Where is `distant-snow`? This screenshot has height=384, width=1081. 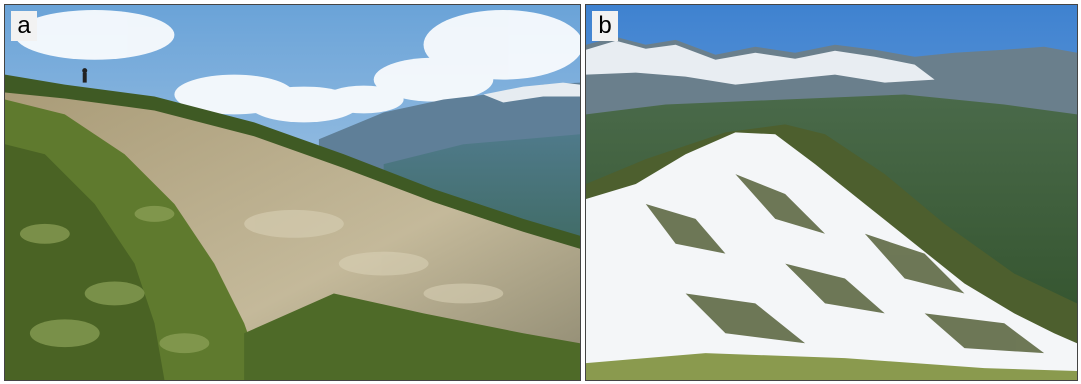 distant-snow is located at coordinates (531, 92).